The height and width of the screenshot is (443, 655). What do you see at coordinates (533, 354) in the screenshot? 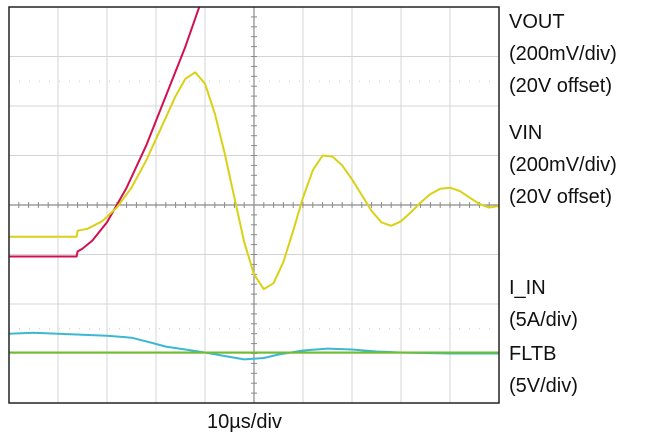
I see `channel-name-fltb: FLTB` at bounding box center [533, 354].